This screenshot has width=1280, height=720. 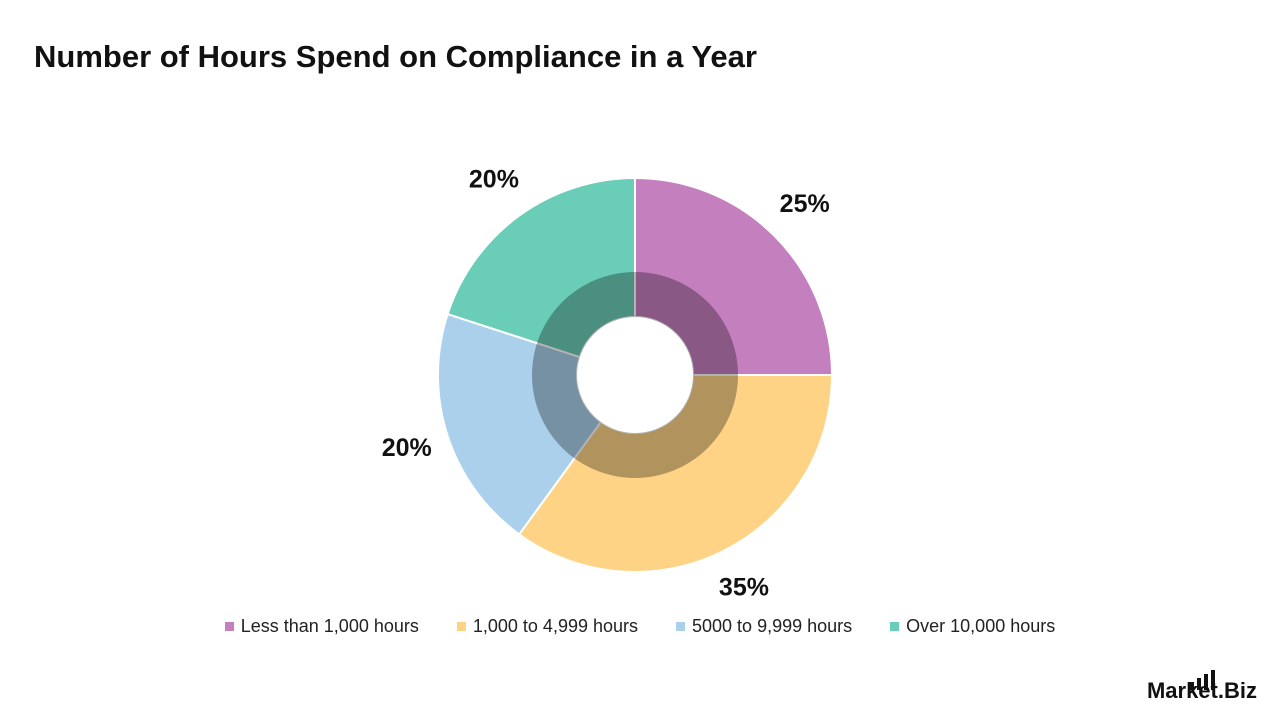 What do you see at coordinates (555, 626) in the screenshot?
I see `legend-label: 1,000 to 4,999 hours` at bounding box center [555, 626].